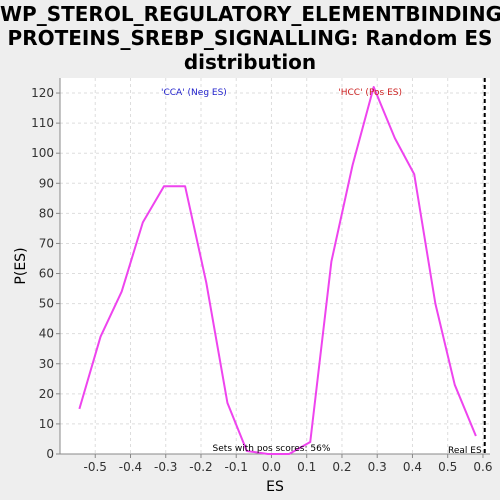  Describe the element at coordinates (377, 467) in the screenshot. I see `x-tick-label: 0.3` at that location.